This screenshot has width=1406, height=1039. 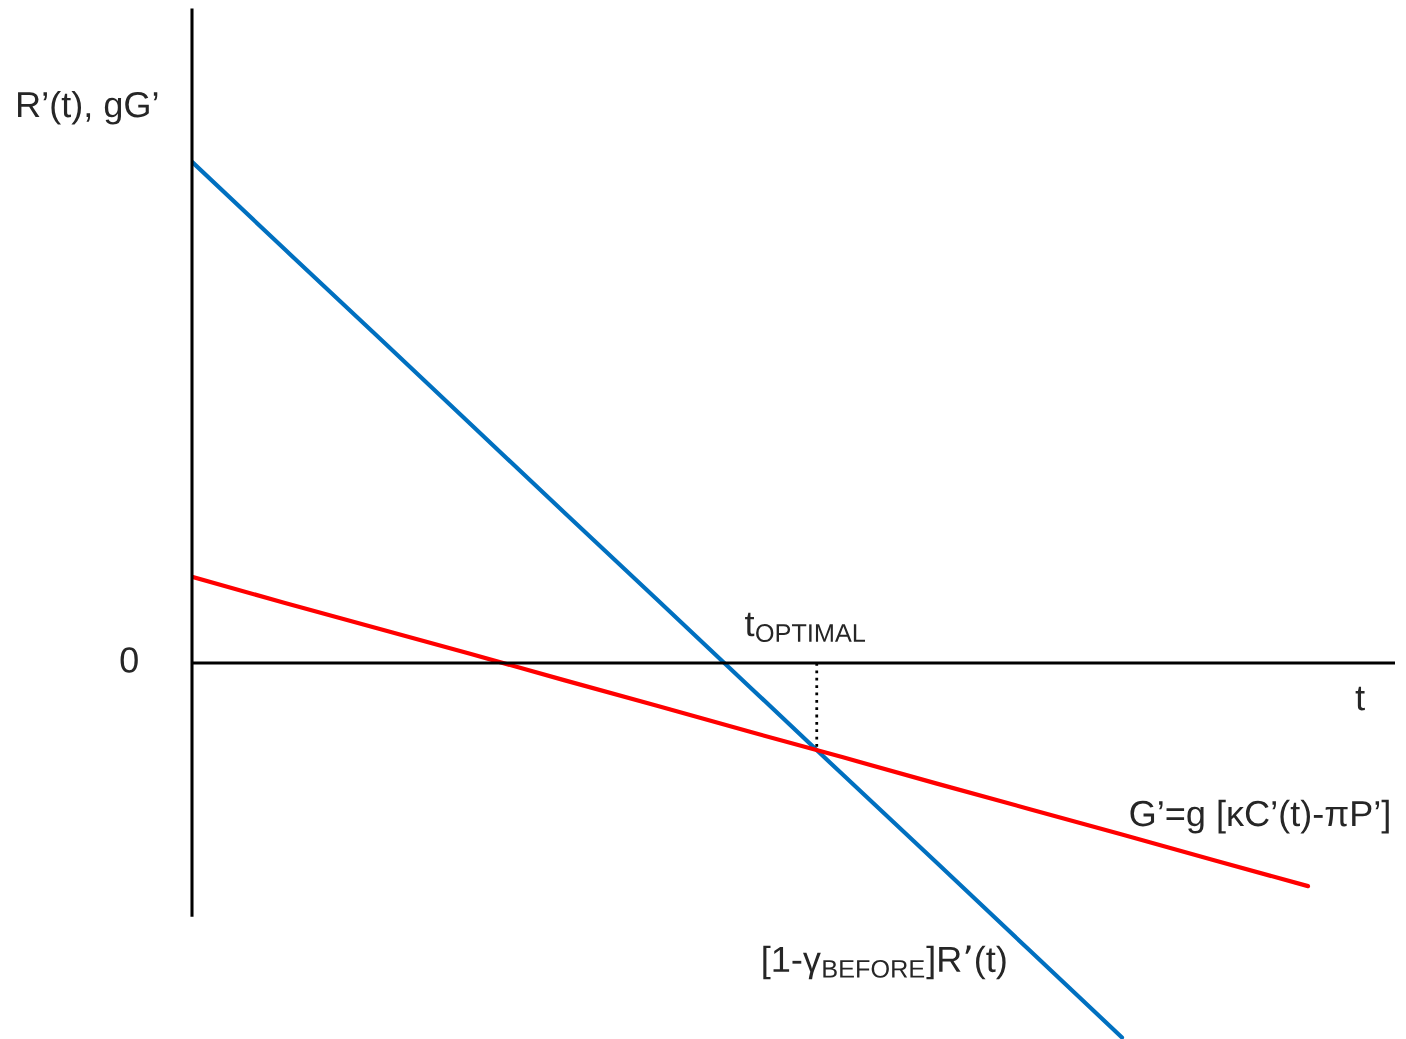 What do you see at coordinates (1259, 816) in the screenshot?
I see `series-label: G’=g [κC’(t)-πP’]` at bounding box center [1259, 816].